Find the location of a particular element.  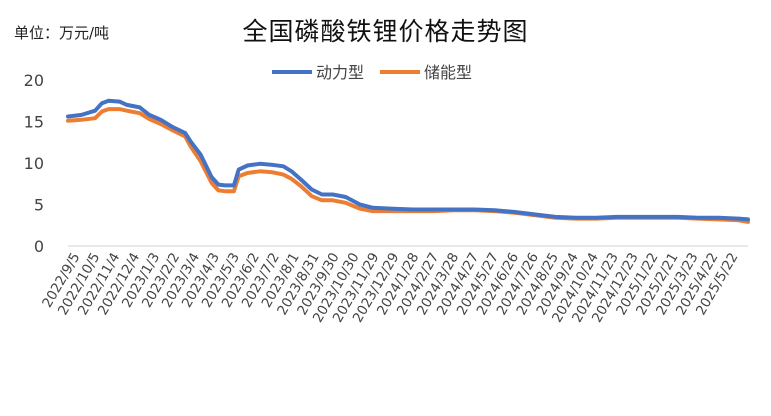

y-axis: 0 5 10 15 20 is located at coordinates (34, 163).